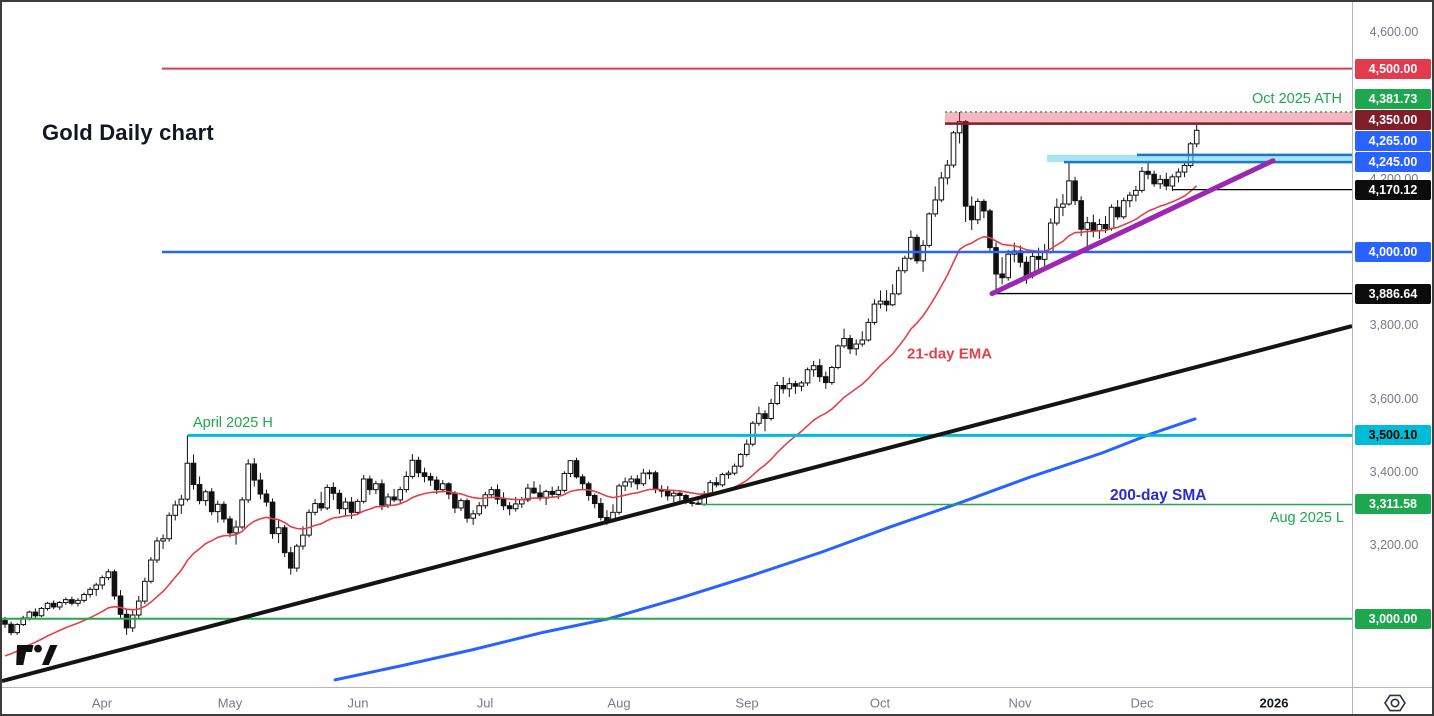 This screenshot has height=716, width=1434. Describe the element at coordinates (1132, 227) in the screenshot. I see `trendline-short-term-uptrend` at that location.